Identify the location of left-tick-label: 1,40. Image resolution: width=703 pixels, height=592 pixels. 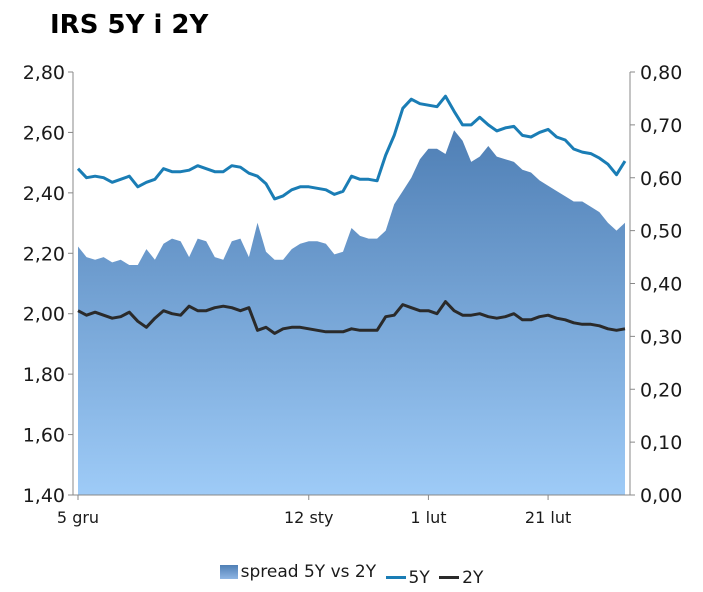
(44, 496).